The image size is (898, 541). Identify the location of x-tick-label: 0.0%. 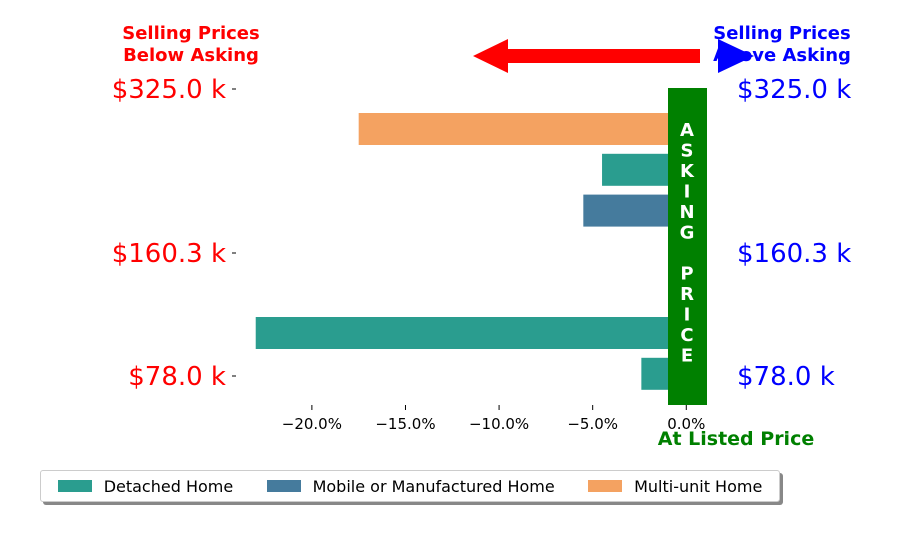
(686, 424).